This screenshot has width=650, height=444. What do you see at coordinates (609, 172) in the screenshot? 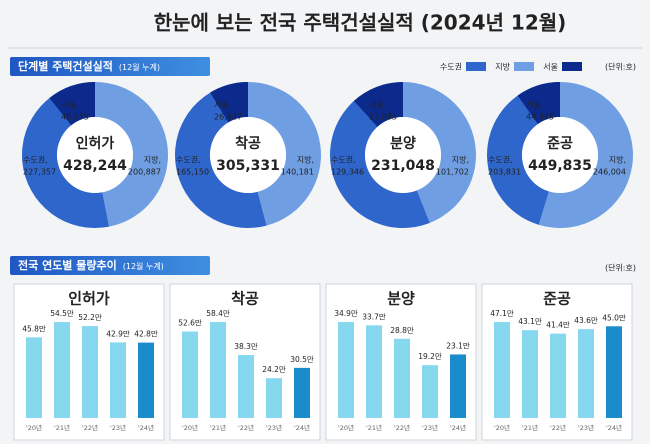
I see `slice-value: 246,004` at bounding box center [609, 172].